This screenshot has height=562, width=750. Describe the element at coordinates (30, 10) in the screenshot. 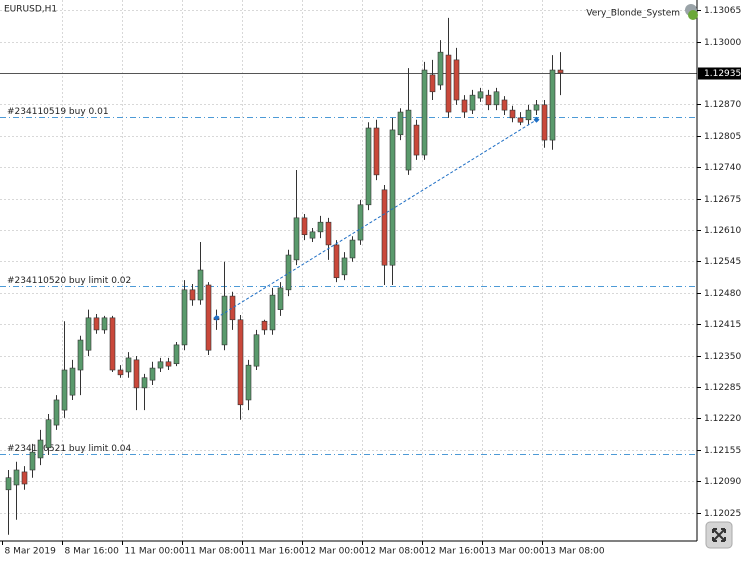

I see `chart-title: EURUSD,H1` at that location.